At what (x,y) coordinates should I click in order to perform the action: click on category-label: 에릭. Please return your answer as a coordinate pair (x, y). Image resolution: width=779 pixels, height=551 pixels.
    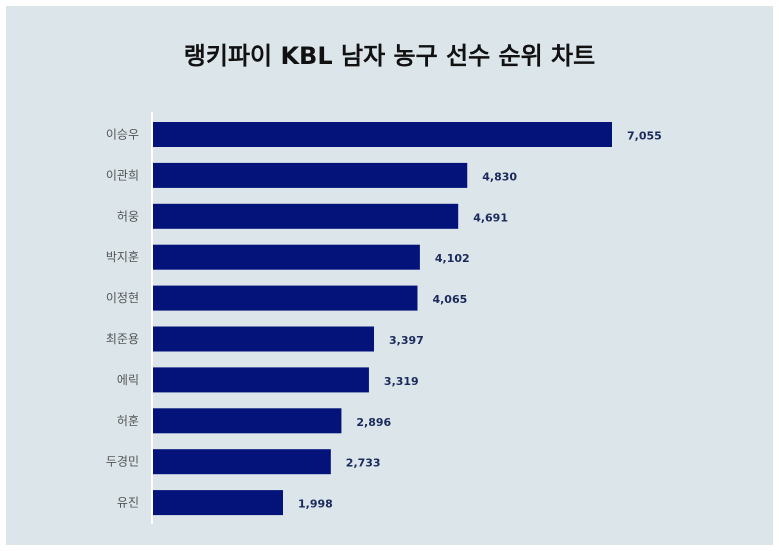
    Looking at the image, I should click on (128, 380).